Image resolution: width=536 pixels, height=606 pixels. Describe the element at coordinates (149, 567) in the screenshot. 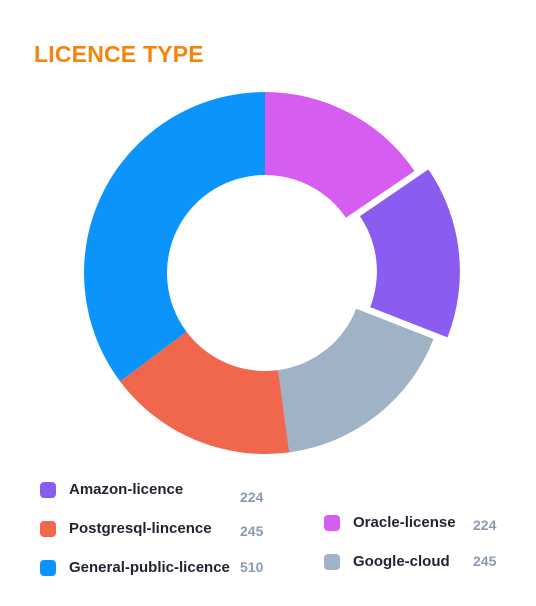

I see `legend-label-general-public: General-public-licence` at that location.